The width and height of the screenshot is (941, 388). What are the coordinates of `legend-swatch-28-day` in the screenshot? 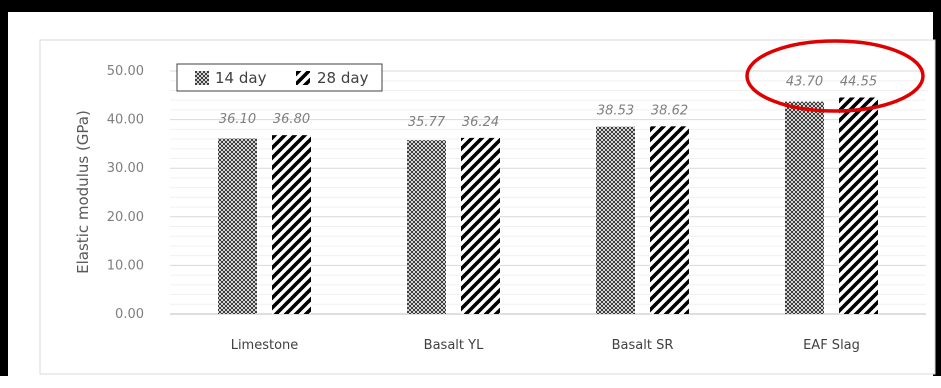 It's located at (303, 78).